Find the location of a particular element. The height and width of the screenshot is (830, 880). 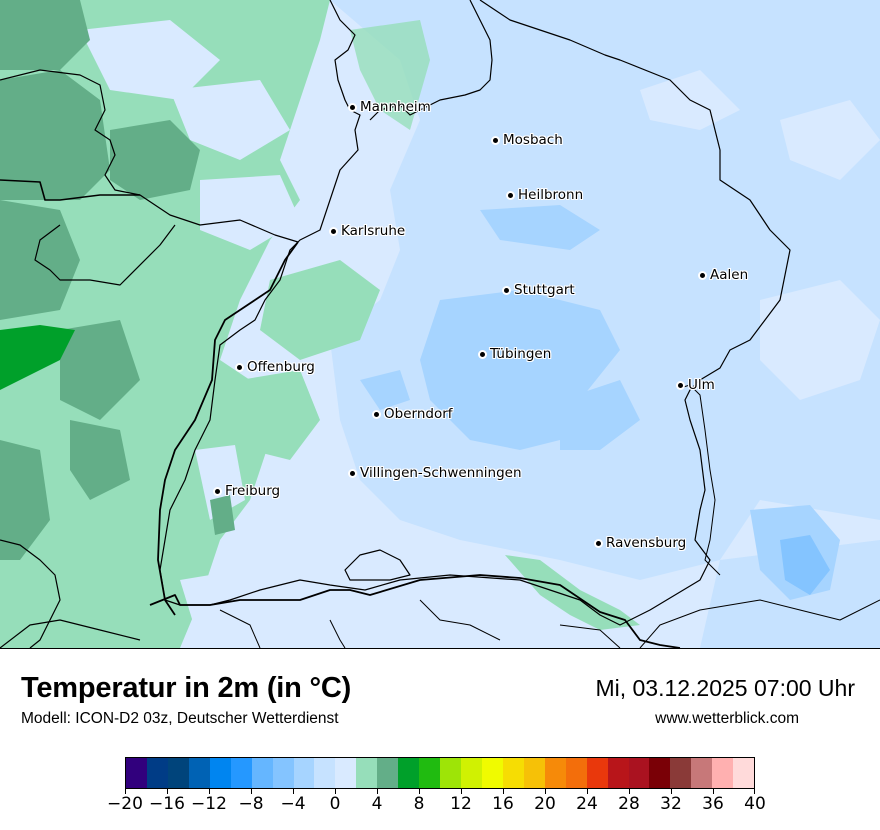

city-marker-ravensburg: Ravensburg is located at coordinates (641, 543).